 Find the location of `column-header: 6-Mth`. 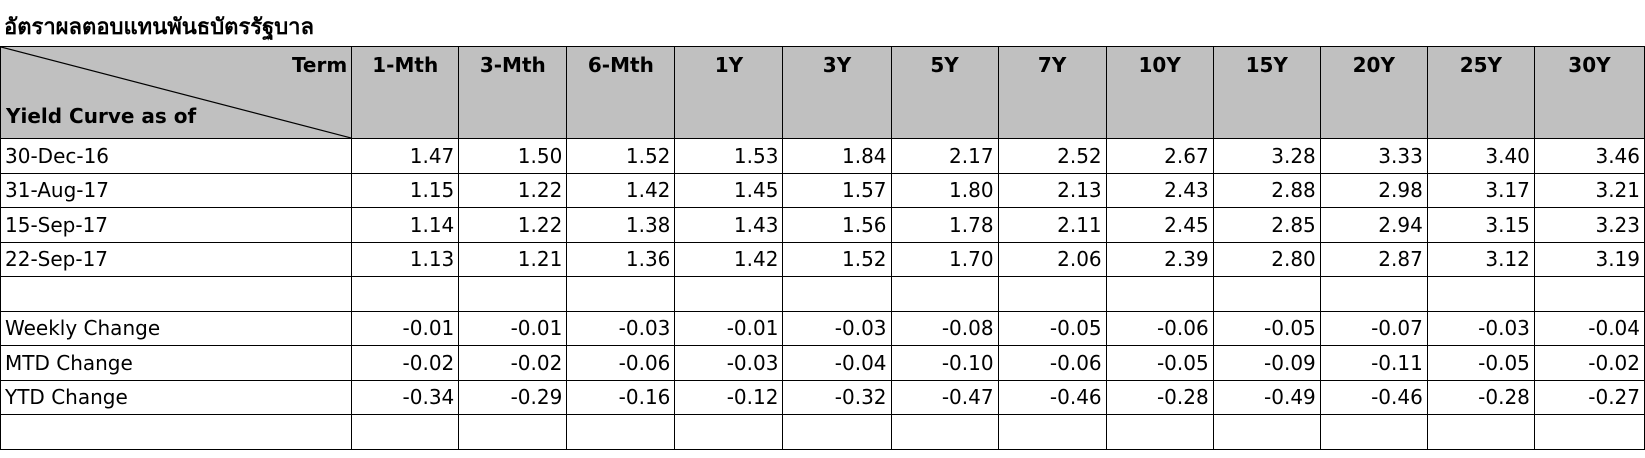

column-header: 6-Mth is located at coordinates (621, 92).